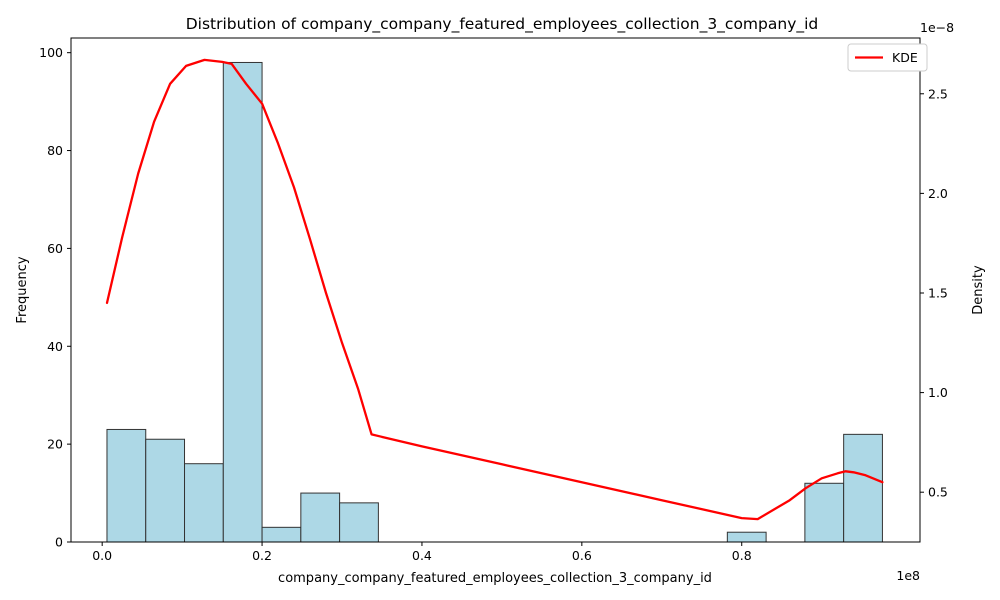  What do you see at coordinates (937, 27) in the screenshot?
I see `y2-offset-text: 1e−8` at bounding box center [937, 27].